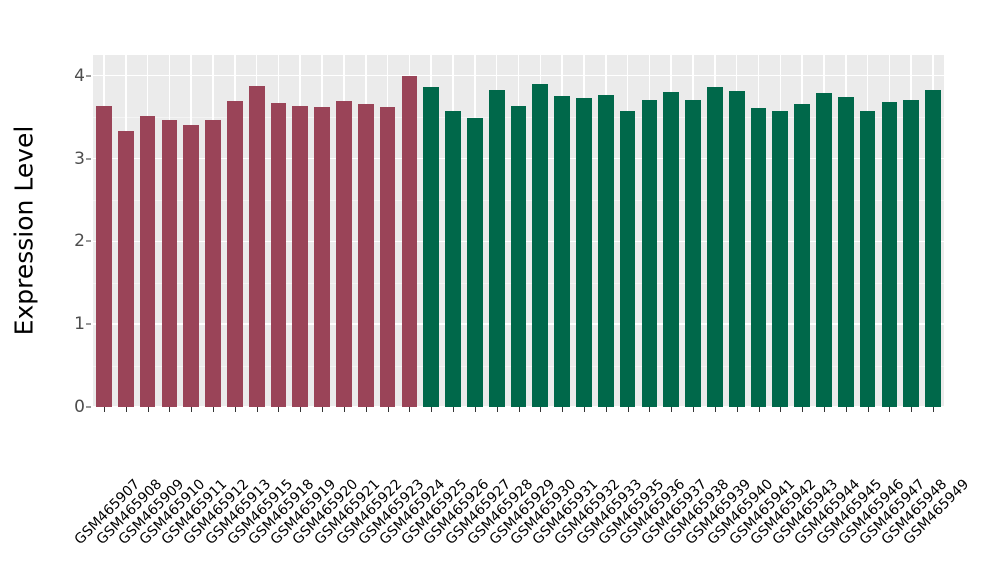 The image size is (1000, 580). What do you see at coordinates (79, 241) in the screenshot?
I see `y-axis-tick-label: 2` at bounding box center [79, 241].